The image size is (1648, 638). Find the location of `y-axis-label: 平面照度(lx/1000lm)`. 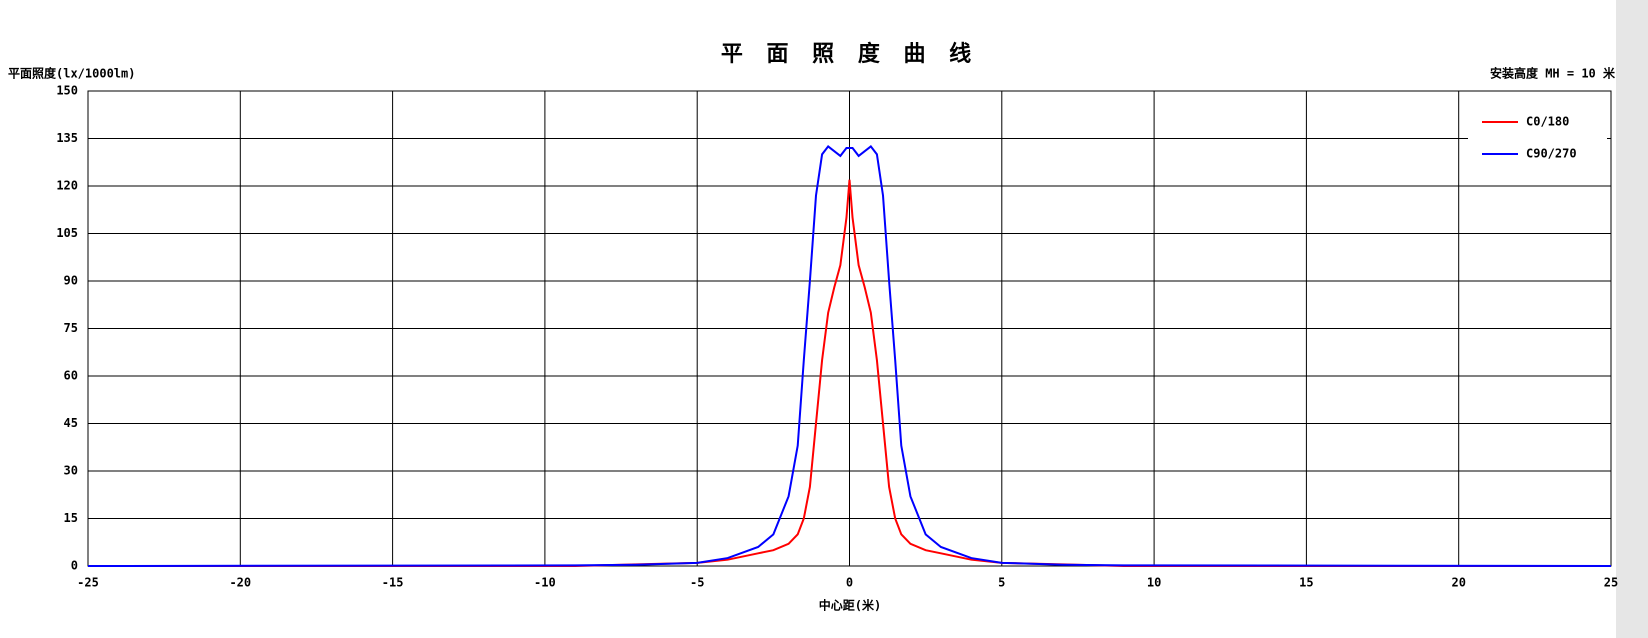

y-axis-label: 平面照度(lx/1000lm) is located at coordinates (71, 73).